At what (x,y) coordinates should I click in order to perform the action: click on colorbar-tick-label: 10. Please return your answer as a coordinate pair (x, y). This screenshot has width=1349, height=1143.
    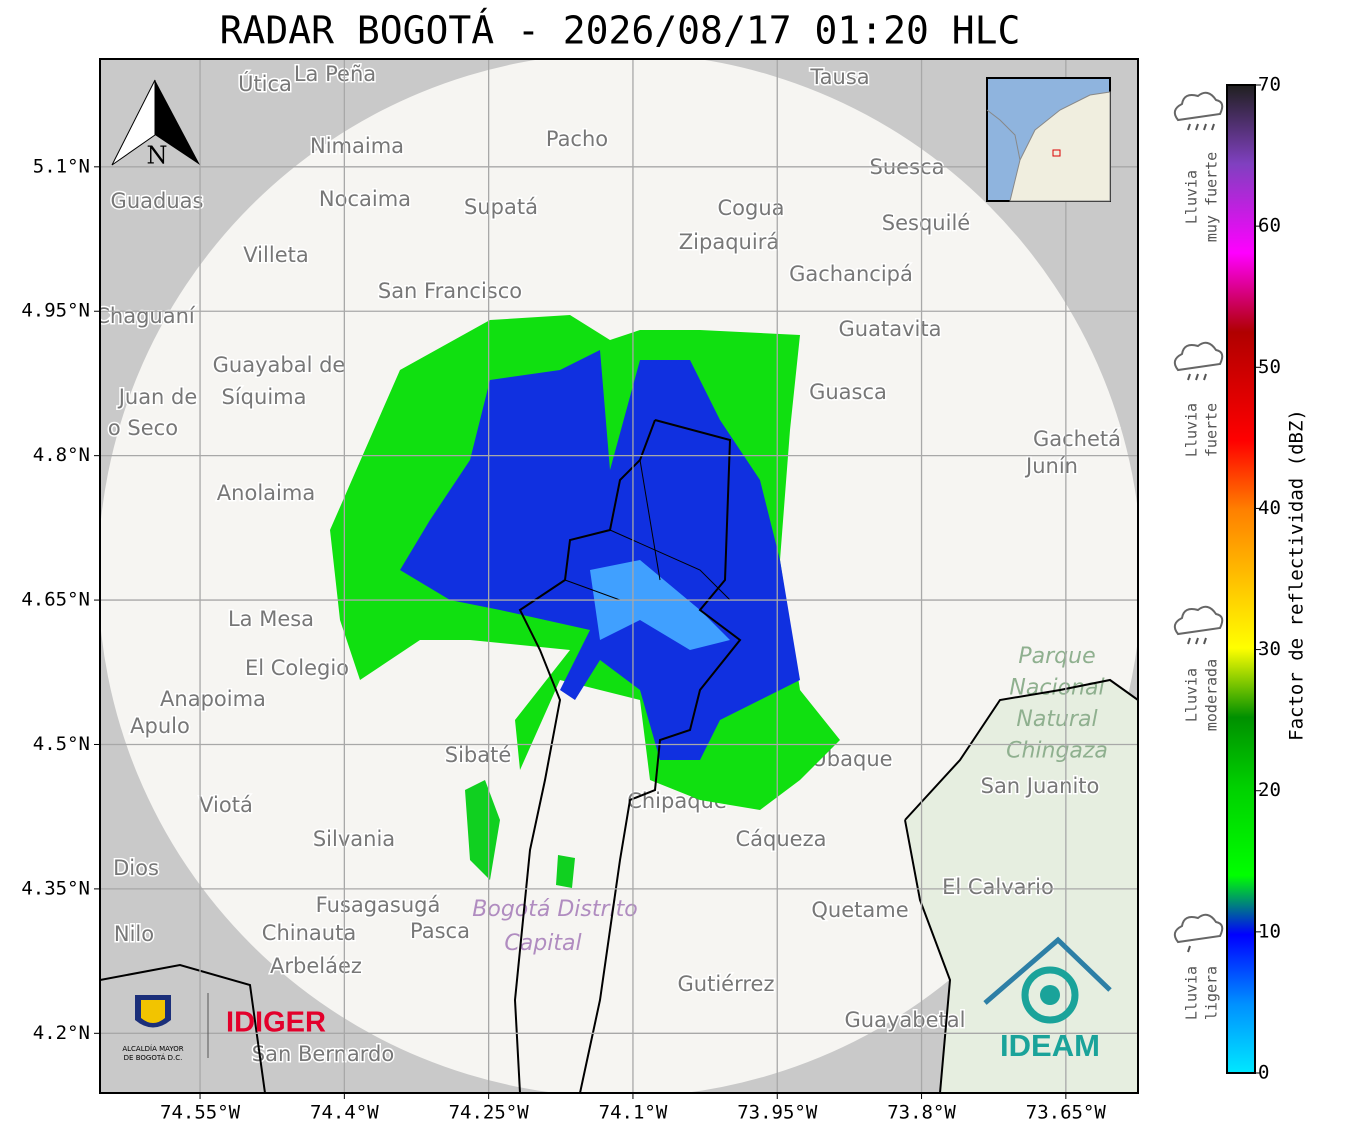
    Looking at the image, I should click on (1269, 931).